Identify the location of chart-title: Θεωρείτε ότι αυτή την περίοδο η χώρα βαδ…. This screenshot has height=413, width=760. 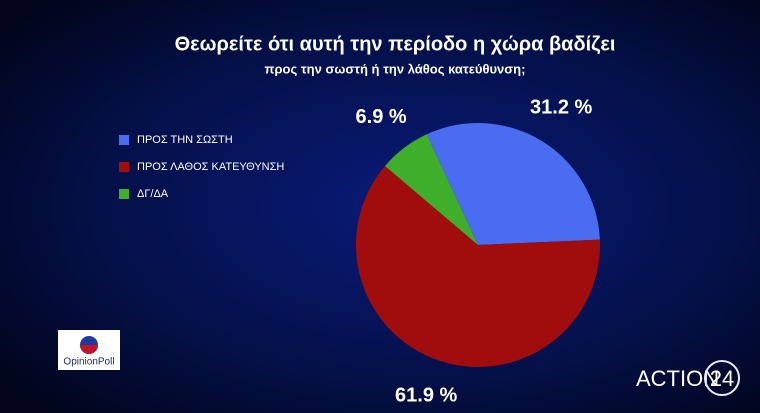
(395, 44).